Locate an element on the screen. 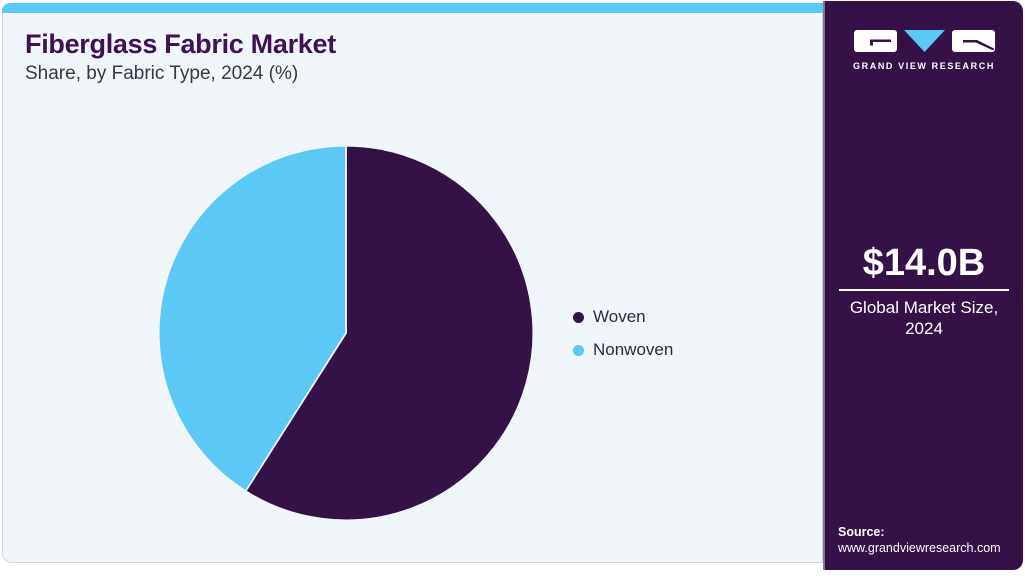 The image size is (1025, 576). brand-logo: GRAND VIEW RESEARCH is located at coordinates (924, 50).